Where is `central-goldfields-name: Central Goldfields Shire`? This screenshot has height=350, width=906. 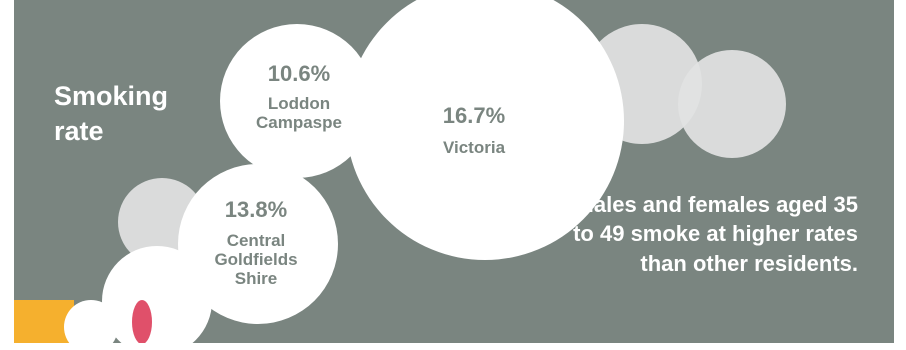 central-goldfields-name: Central Goldfields Shire is located at coordinates (256, 259).